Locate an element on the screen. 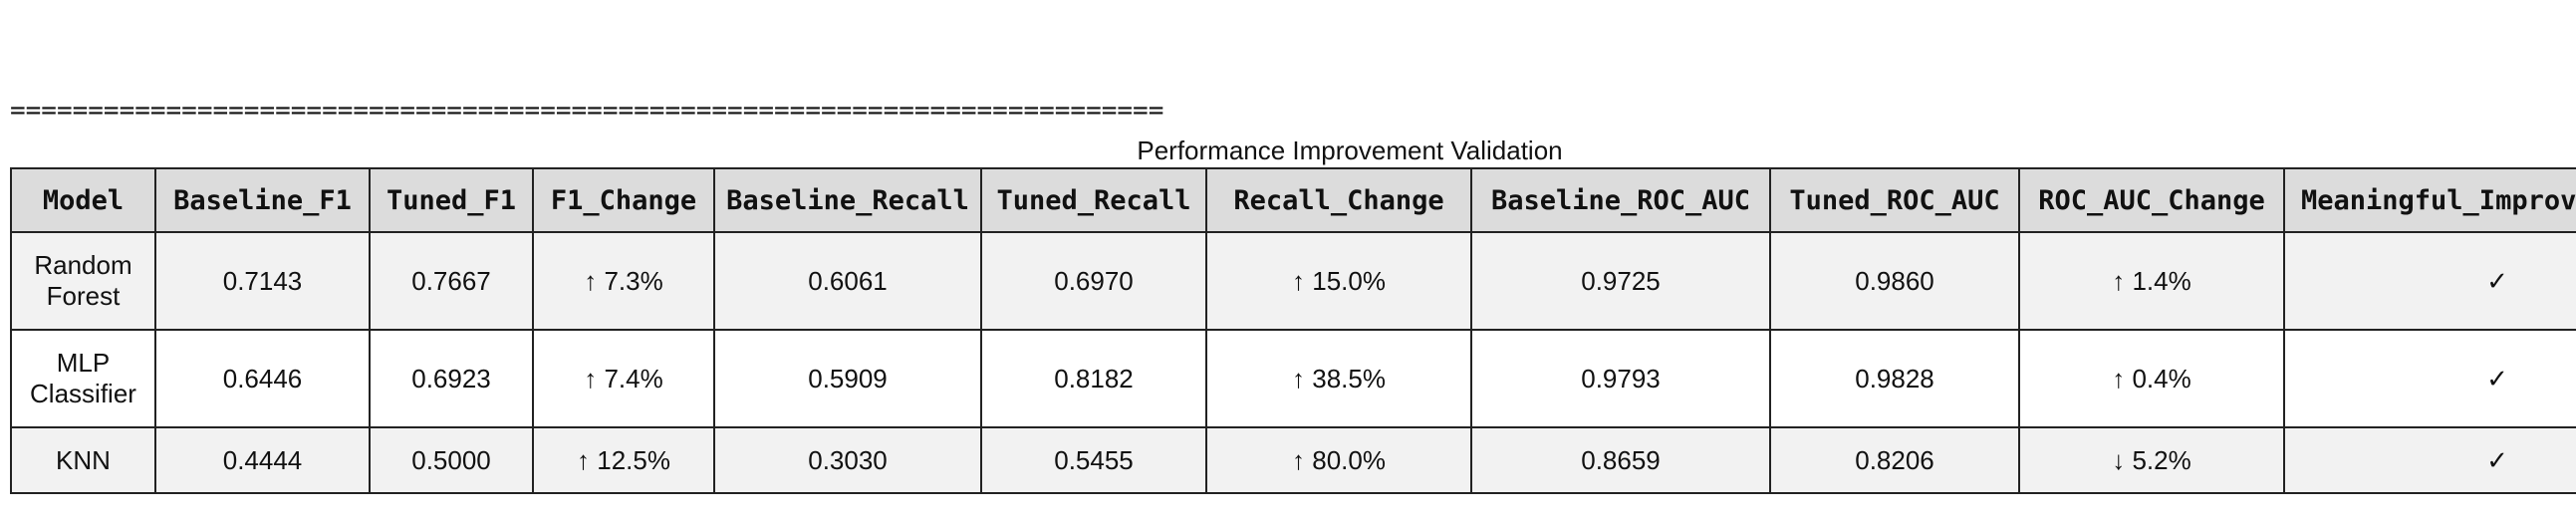 This screenshot has height=526, width=2576. col-header-baseline-f1: Baseline_F1 is located at coordinates (262, 200).